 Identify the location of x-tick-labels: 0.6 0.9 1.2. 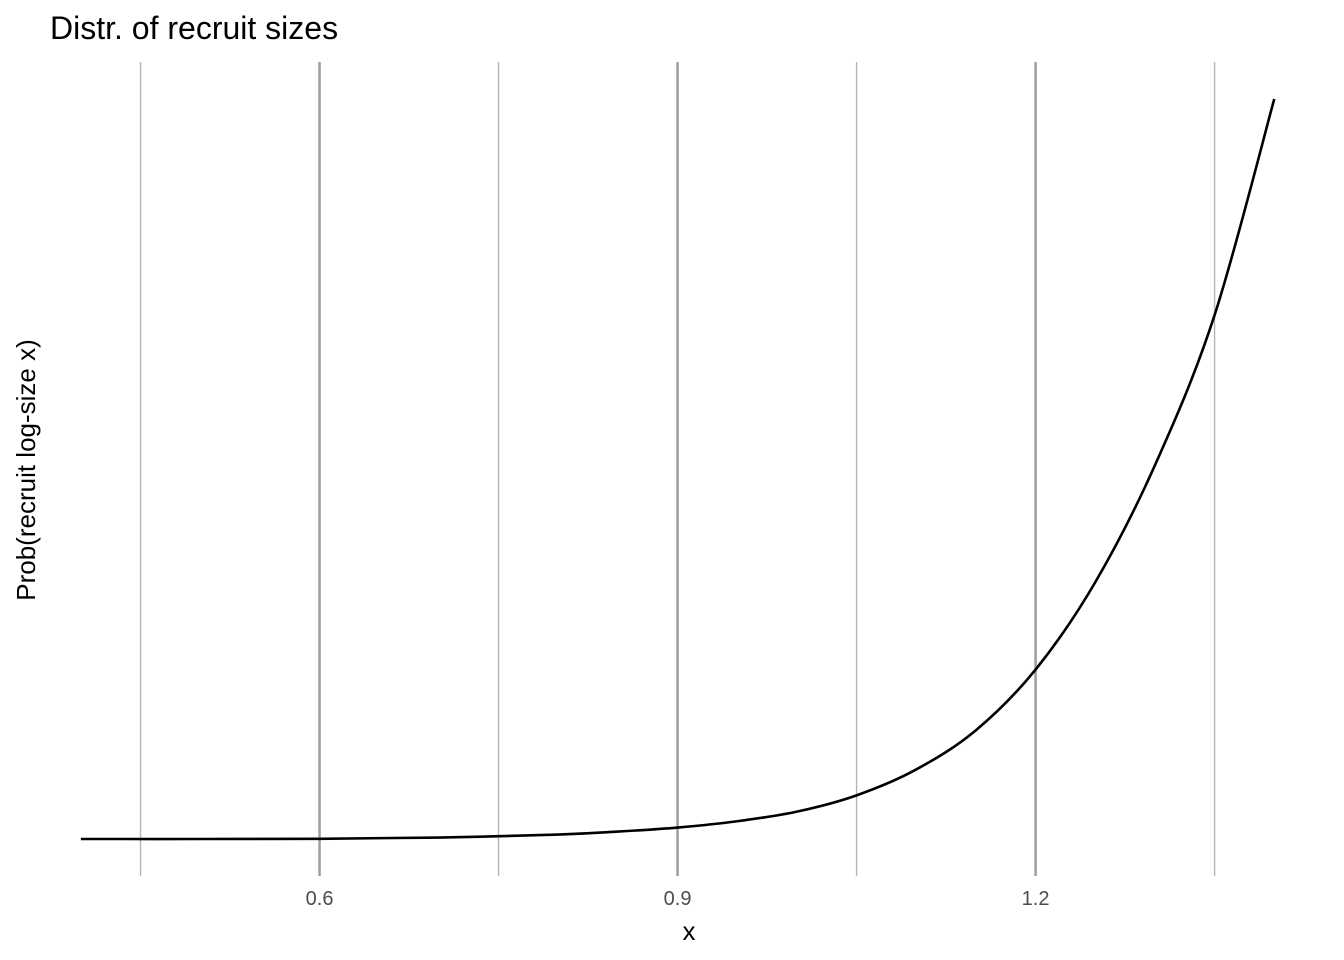
(678, 899).